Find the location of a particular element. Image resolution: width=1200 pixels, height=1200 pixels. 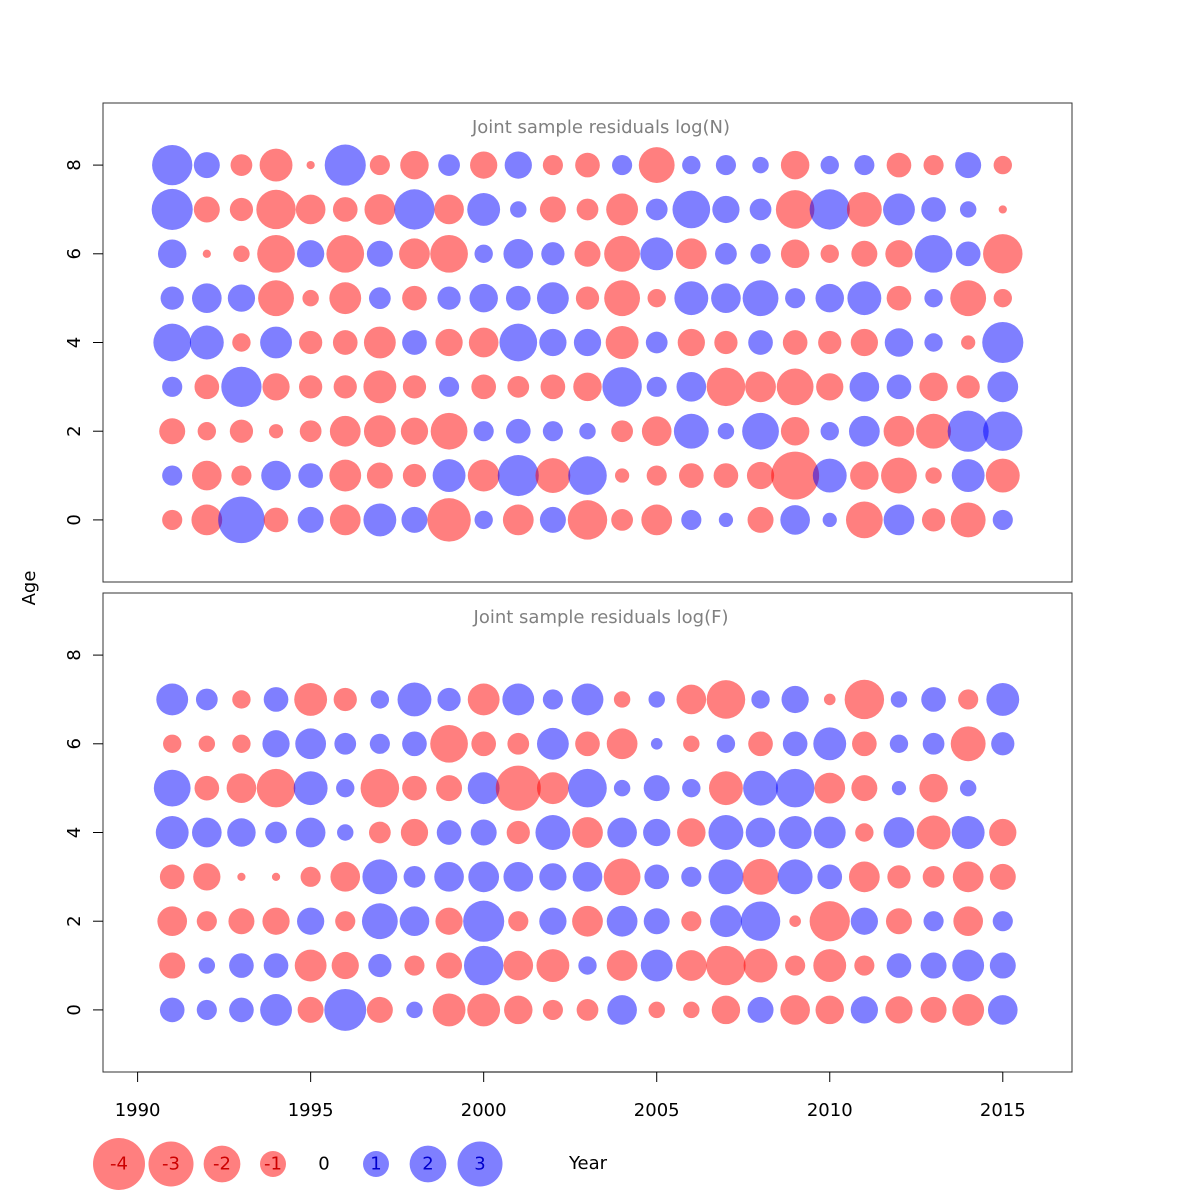

legend-item: -3 is located at coordinates (171, 1164).